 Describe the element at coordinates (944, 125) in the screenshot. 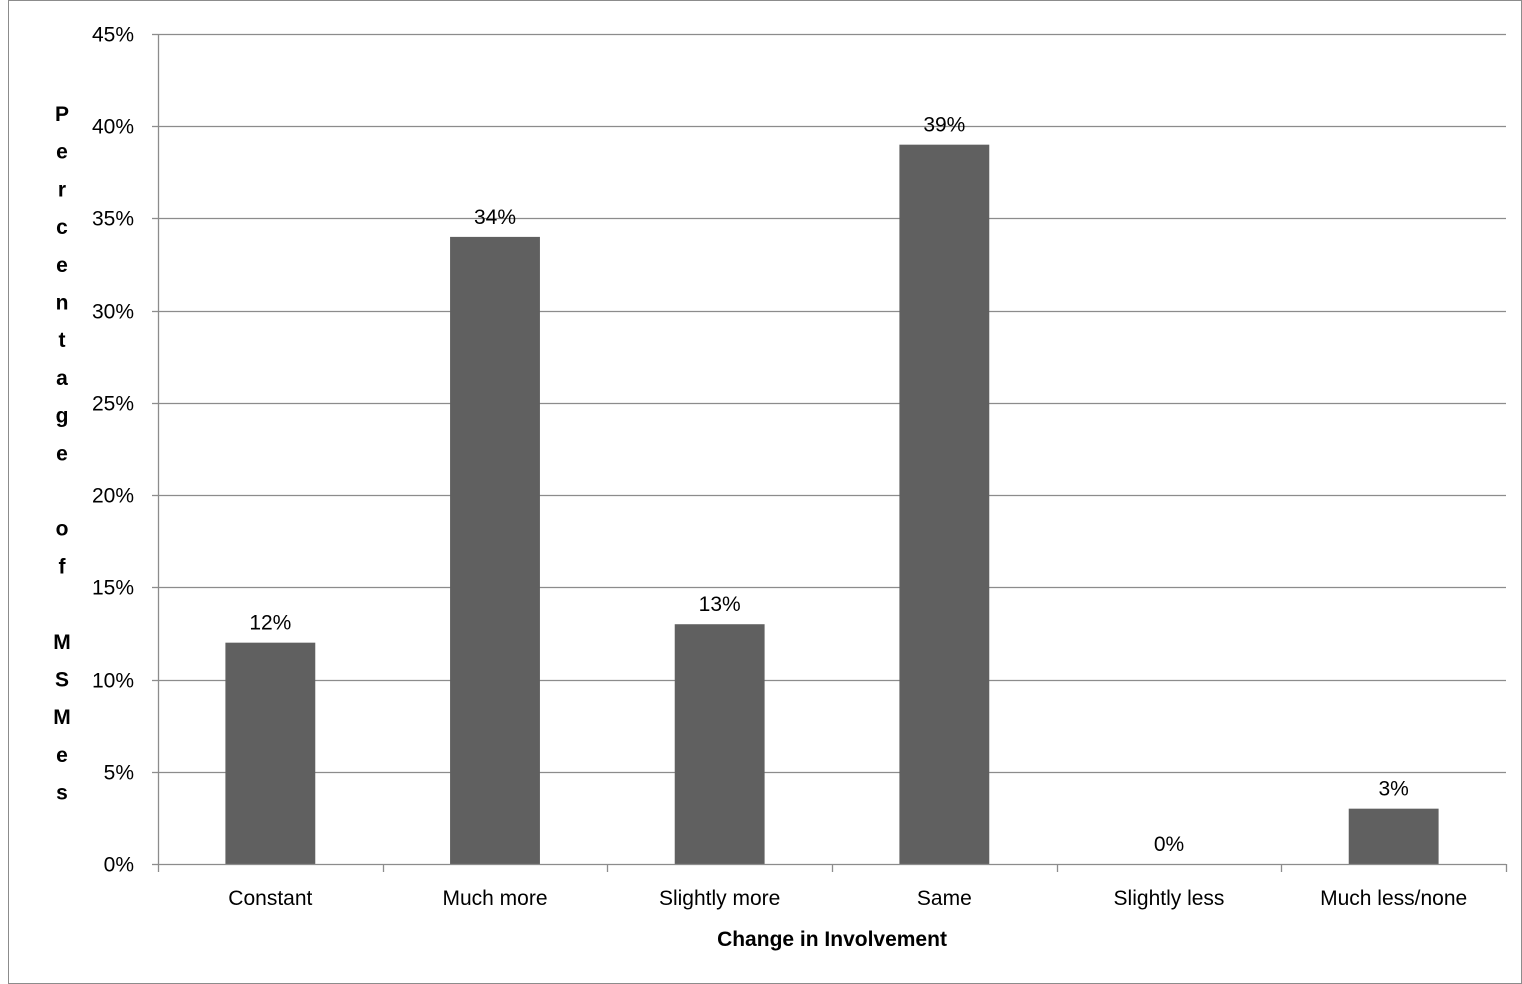

I see `data-label: 39%` at that location.